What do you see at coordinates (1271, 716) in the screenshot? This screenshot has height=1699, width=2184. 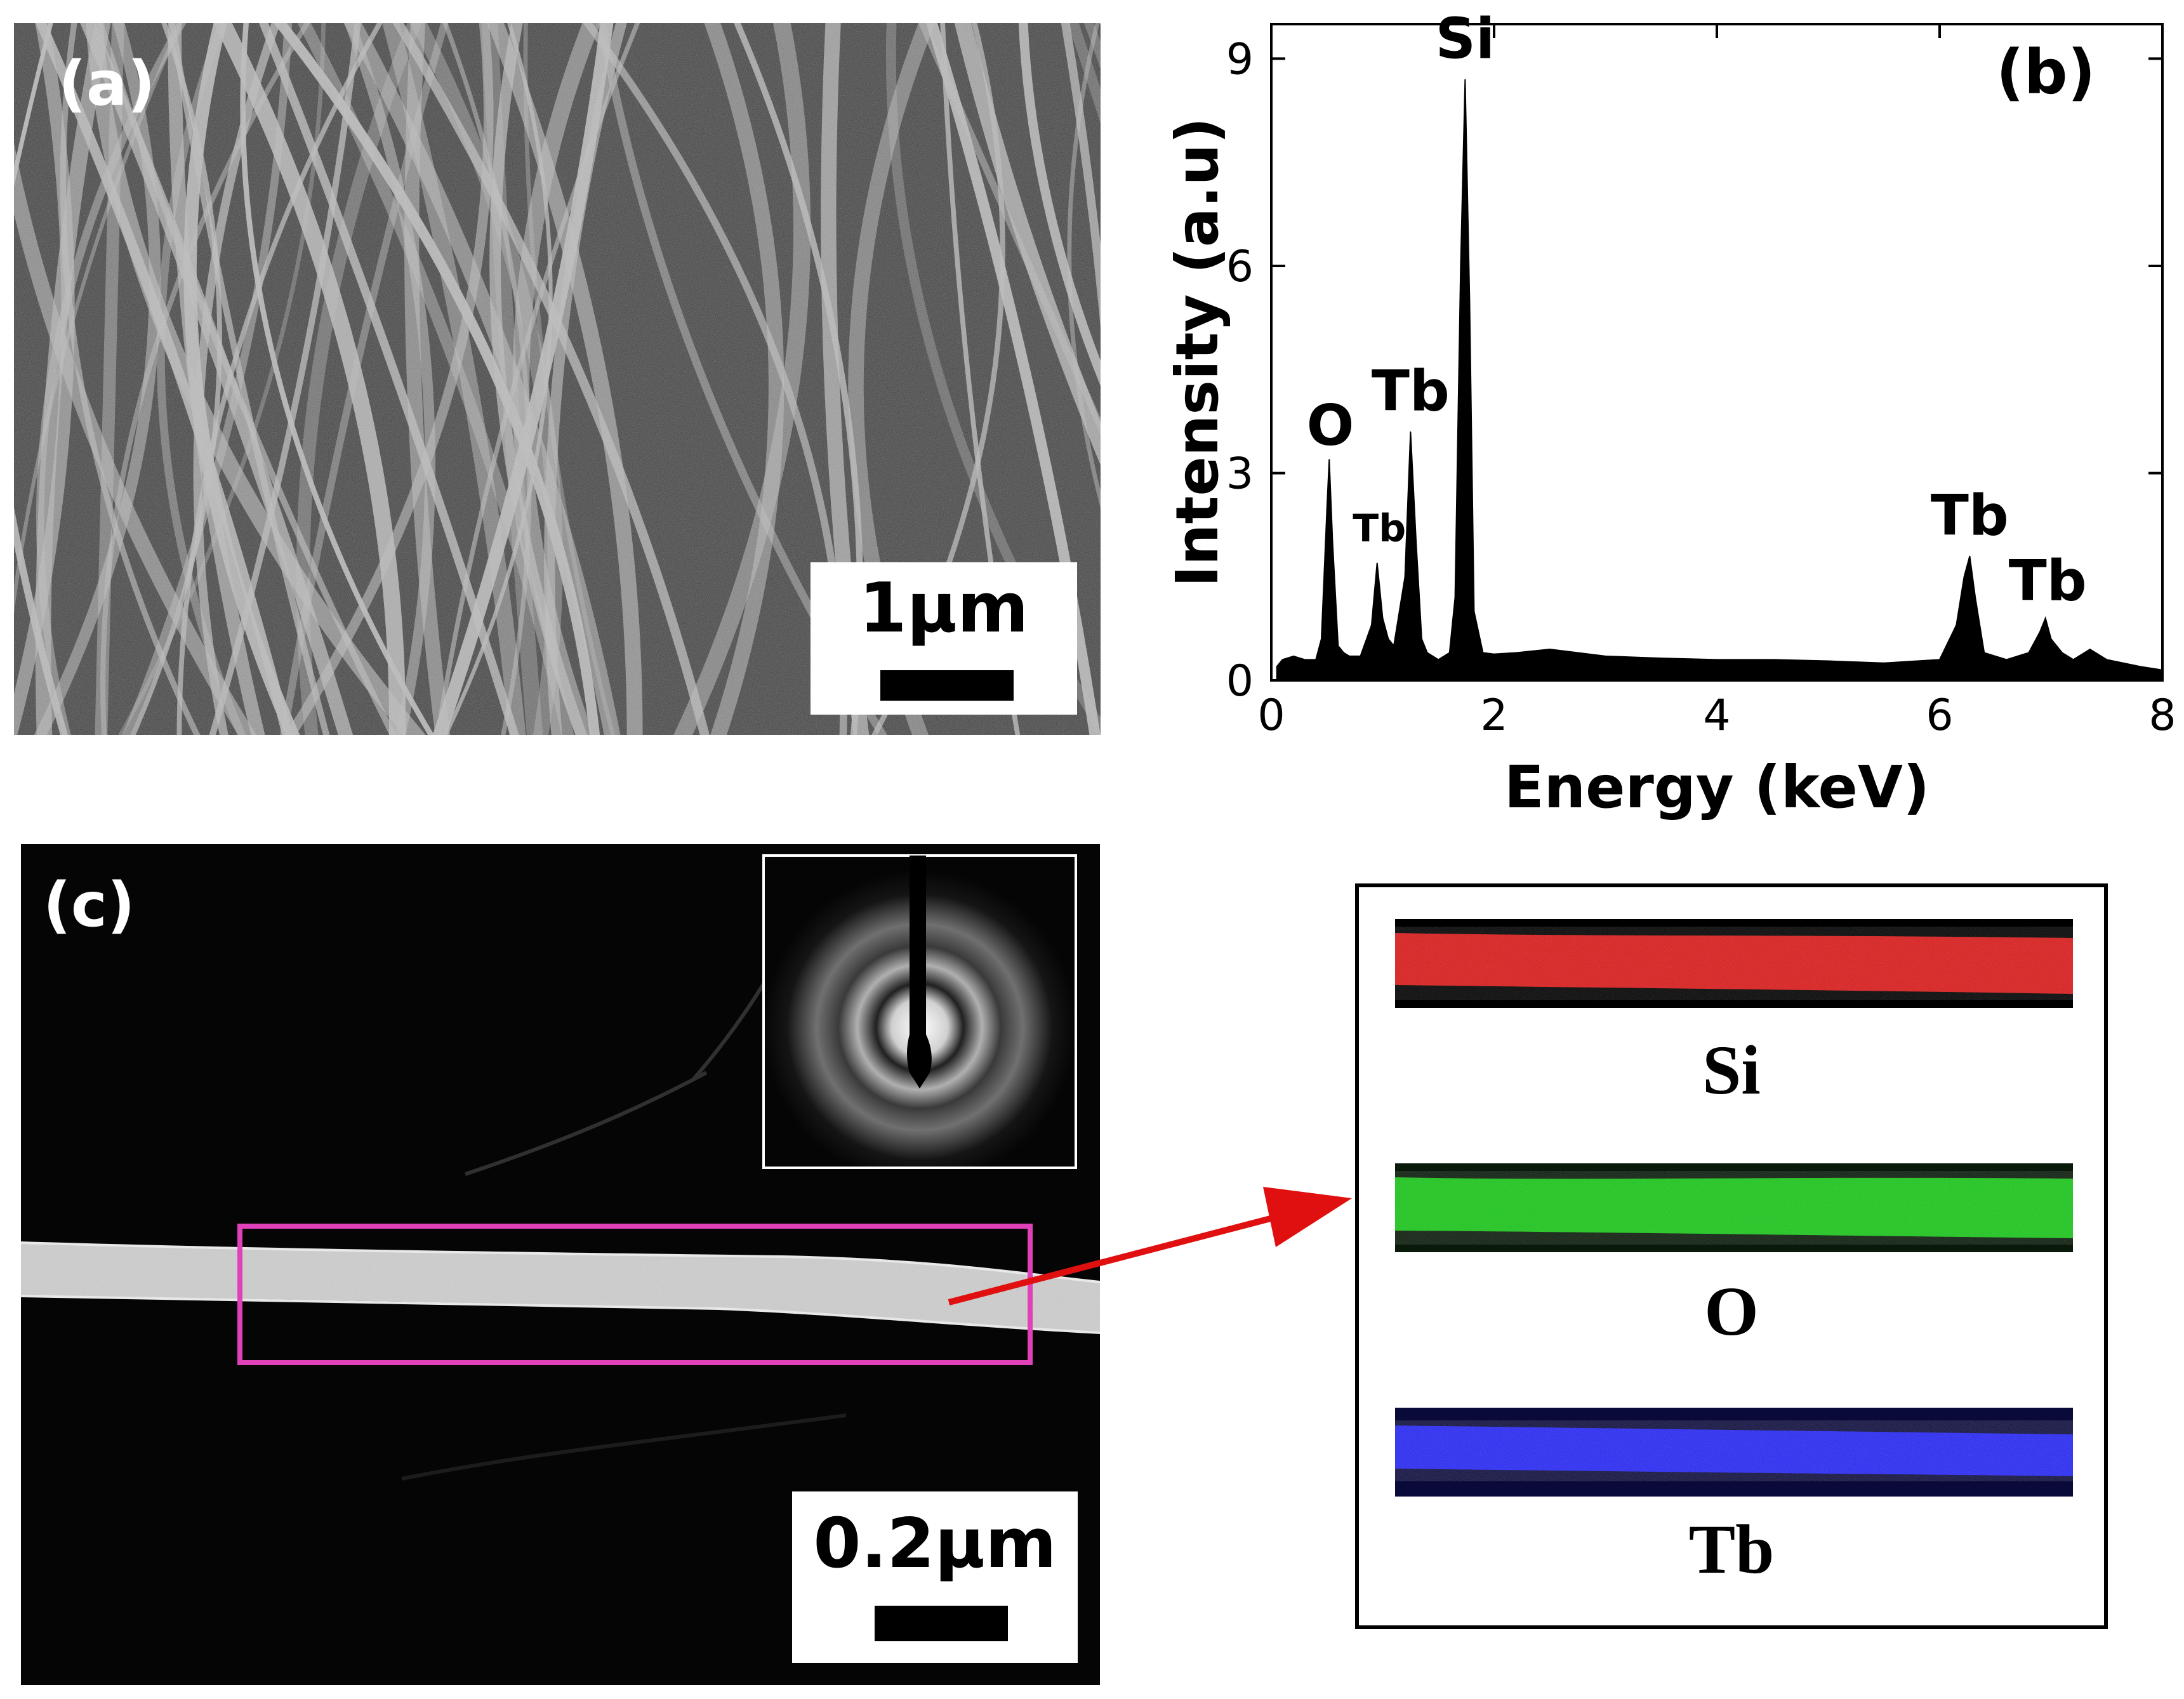 I see `x-tick-label: 0` at bounding box center [1271, 716].